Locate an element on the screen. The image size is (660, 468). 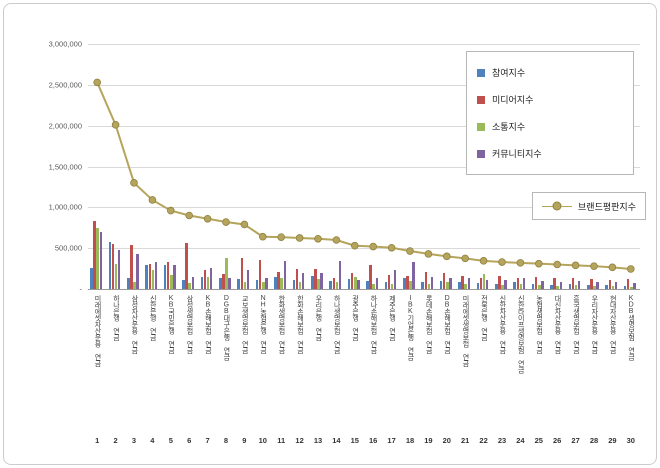
x-axis-rank: 29 is located at coordinates (612, 440).